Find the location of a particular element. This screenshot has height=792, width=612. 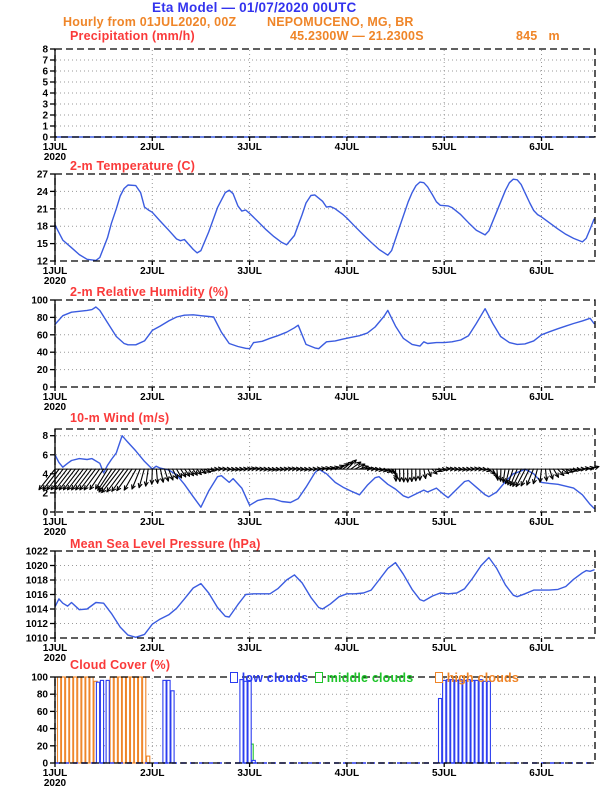

station-name-label: NEPOMUCENO, MG, BR is located at coordinates (340, 22).